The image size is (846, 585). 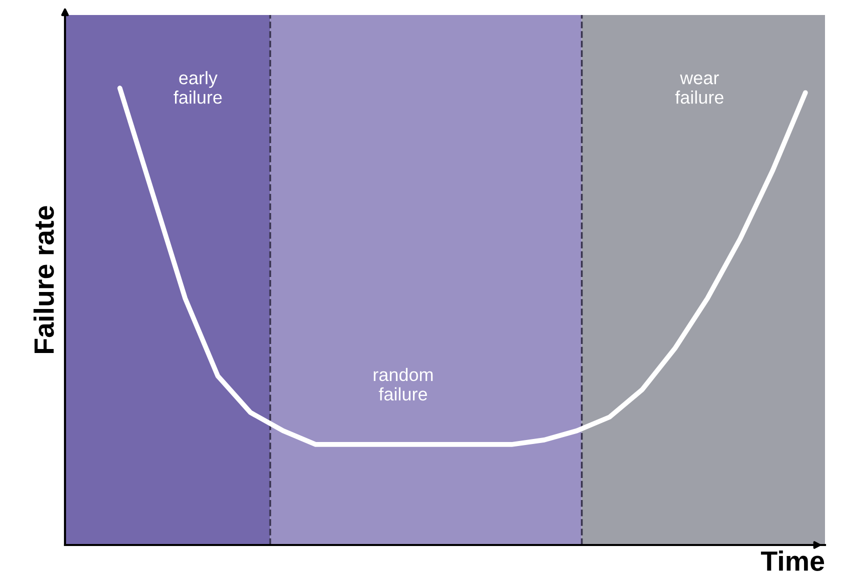 What do you see at coordinates (198, 87) in the screenshot?
I see `annotation: early failure` at bounding box center [198, 87].